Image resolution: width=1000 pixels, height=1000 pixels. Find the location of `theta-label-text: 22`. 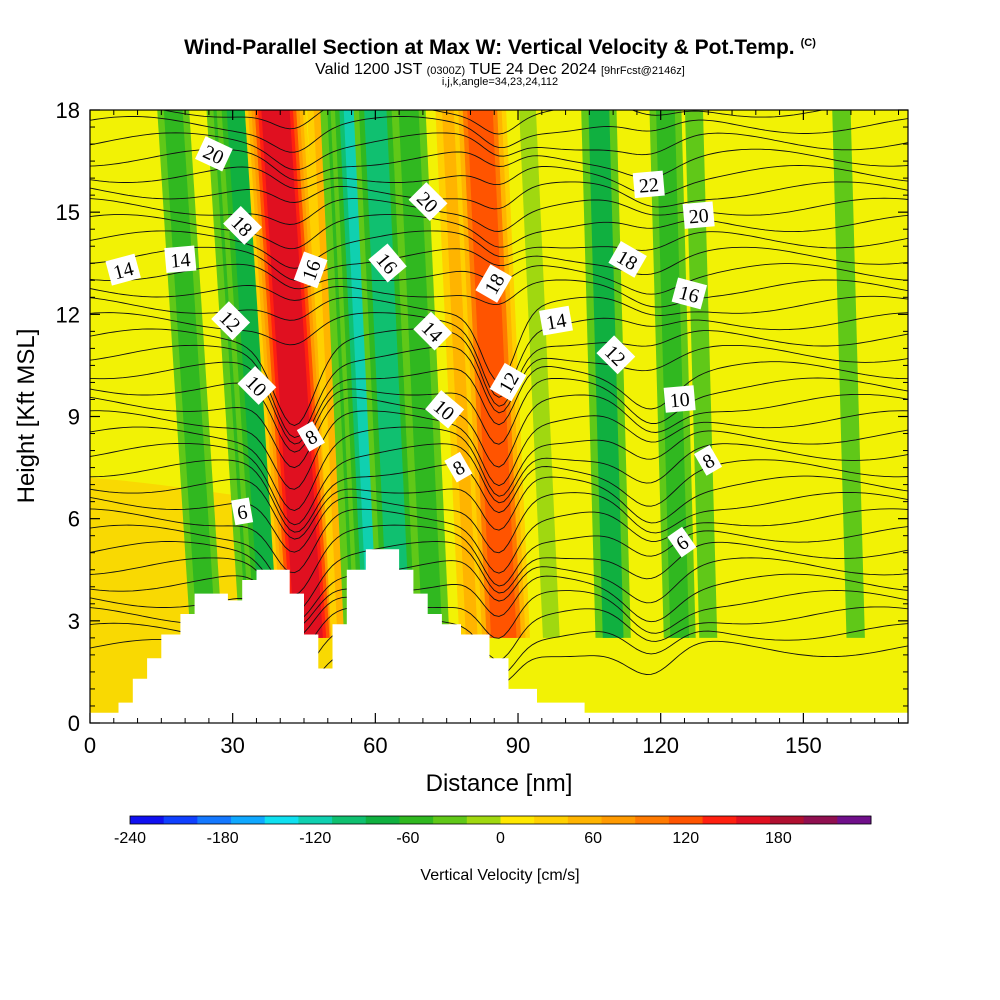

theta-label-text: 22 is located at coordinates (649, 186).